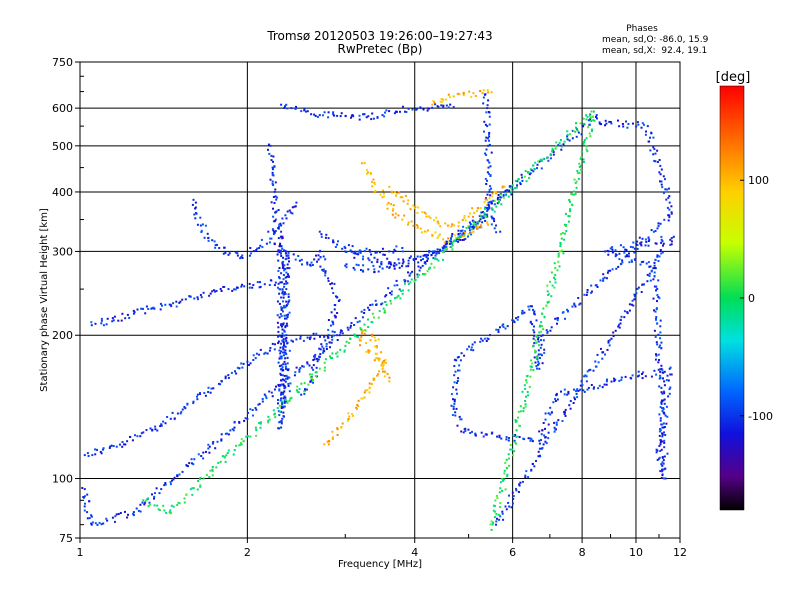 Image resolution: width=800 pixels, height=600 pixels. Describe the element at coordinates (380, 49) in the screenshot. I see `chart-subtitle: RwPretec (Bp)` at that location.